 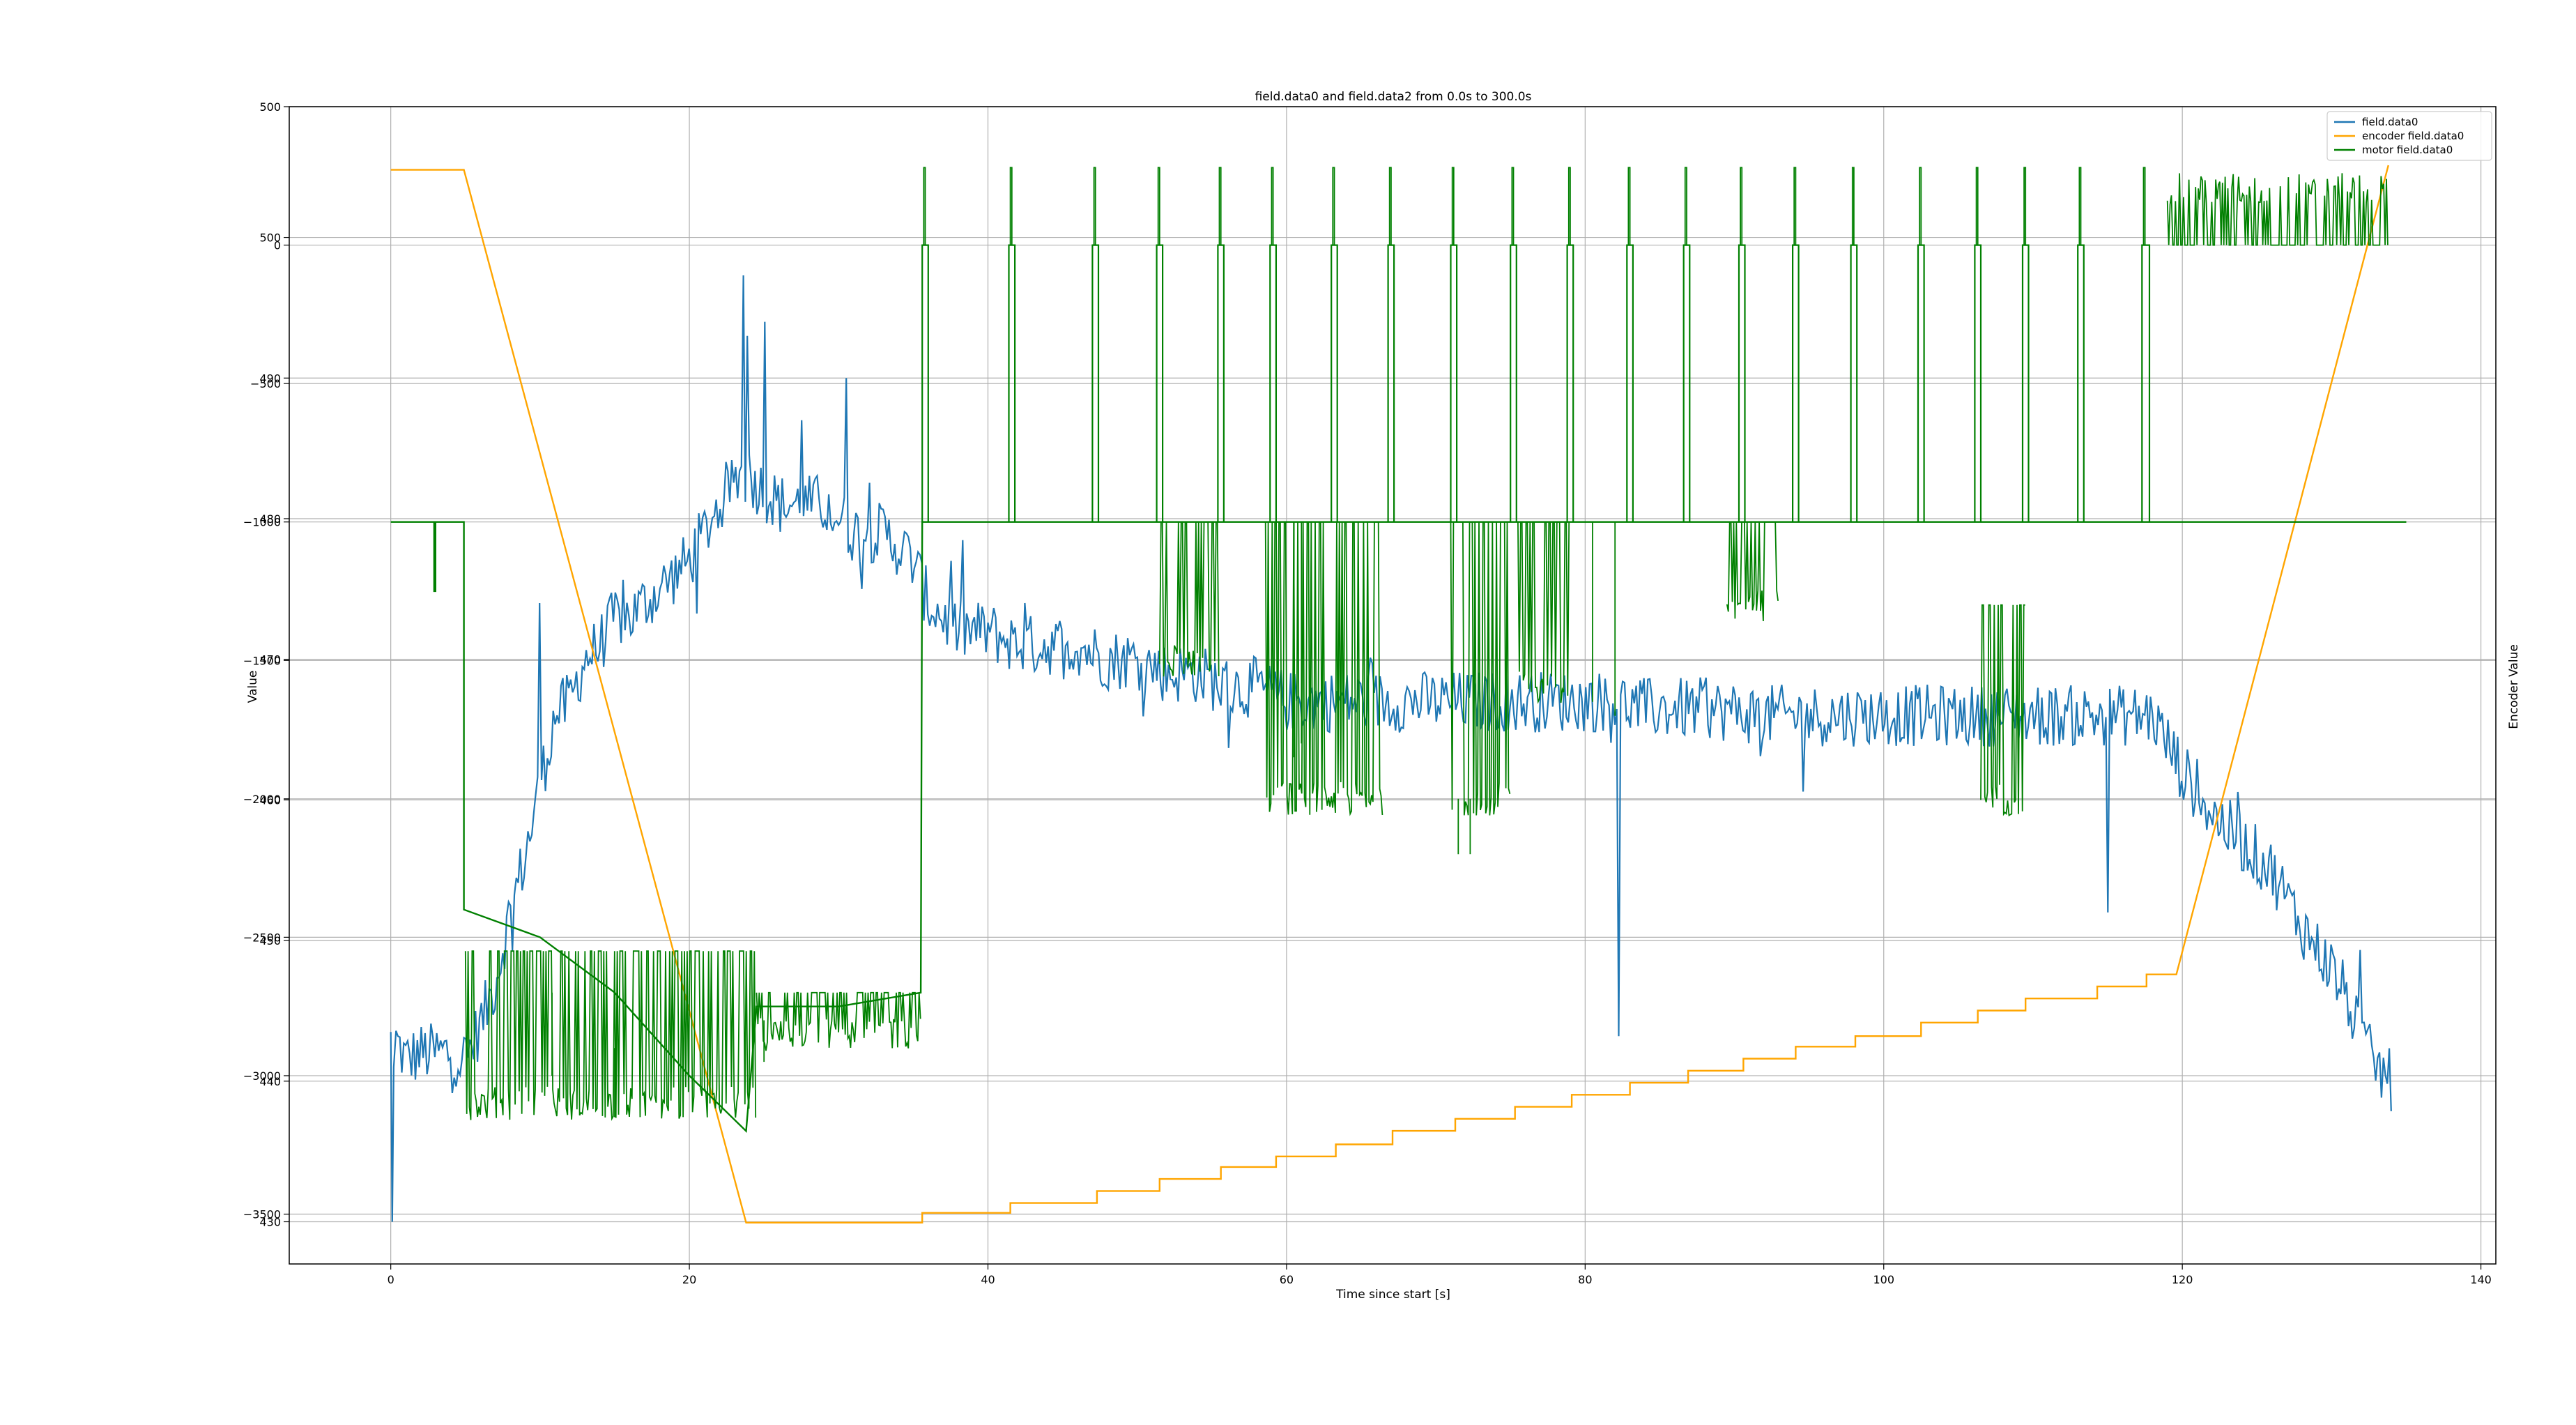 I want to click on x-tick-label: 60, so click(x=1287, y=1279).